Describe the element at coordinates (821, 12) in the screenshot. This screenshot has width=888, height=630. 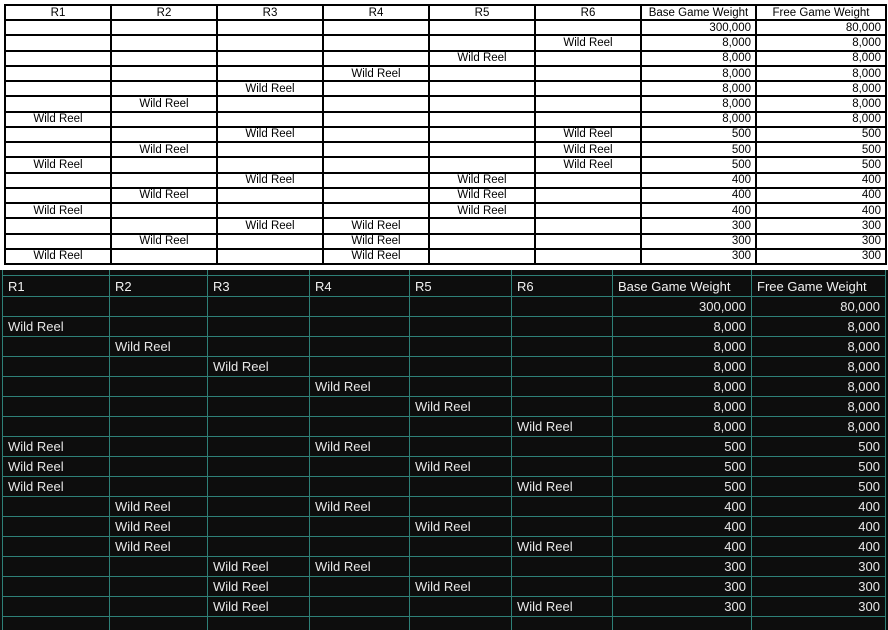
I see `column-header: Free Game Weight` at that location.